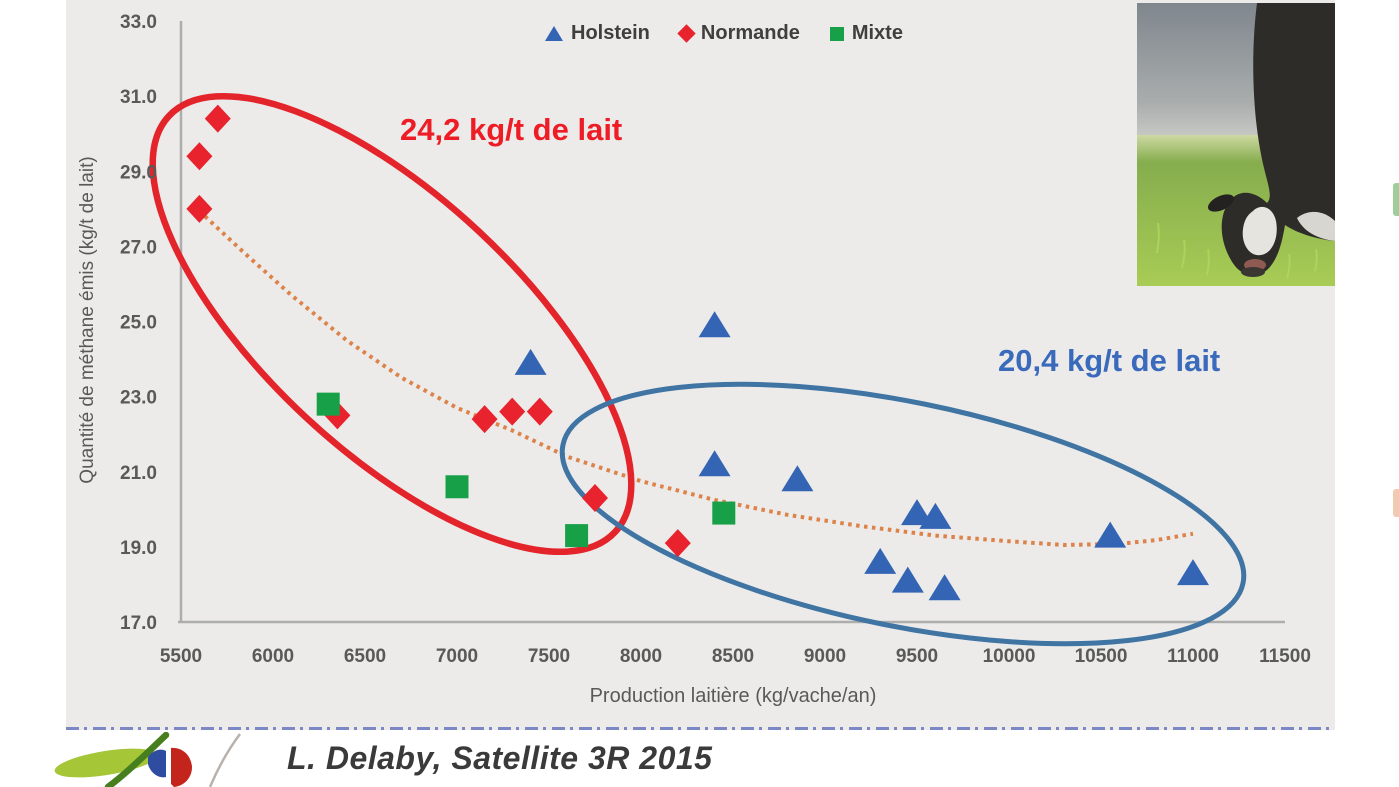 Image resolution: width=1399 pixels, height=787 pixels. I want to click on legend-label: Normande, so click(750, 33).